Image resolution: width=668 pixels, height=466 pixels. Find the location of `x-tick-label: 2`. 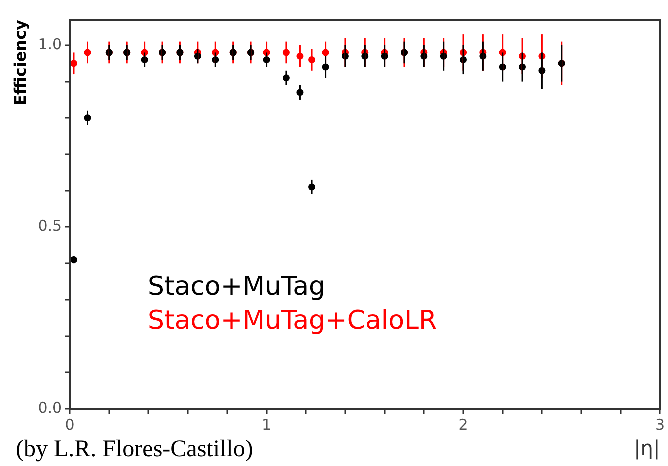

x-tick-label: 2 is located at coordinates (463, 425).